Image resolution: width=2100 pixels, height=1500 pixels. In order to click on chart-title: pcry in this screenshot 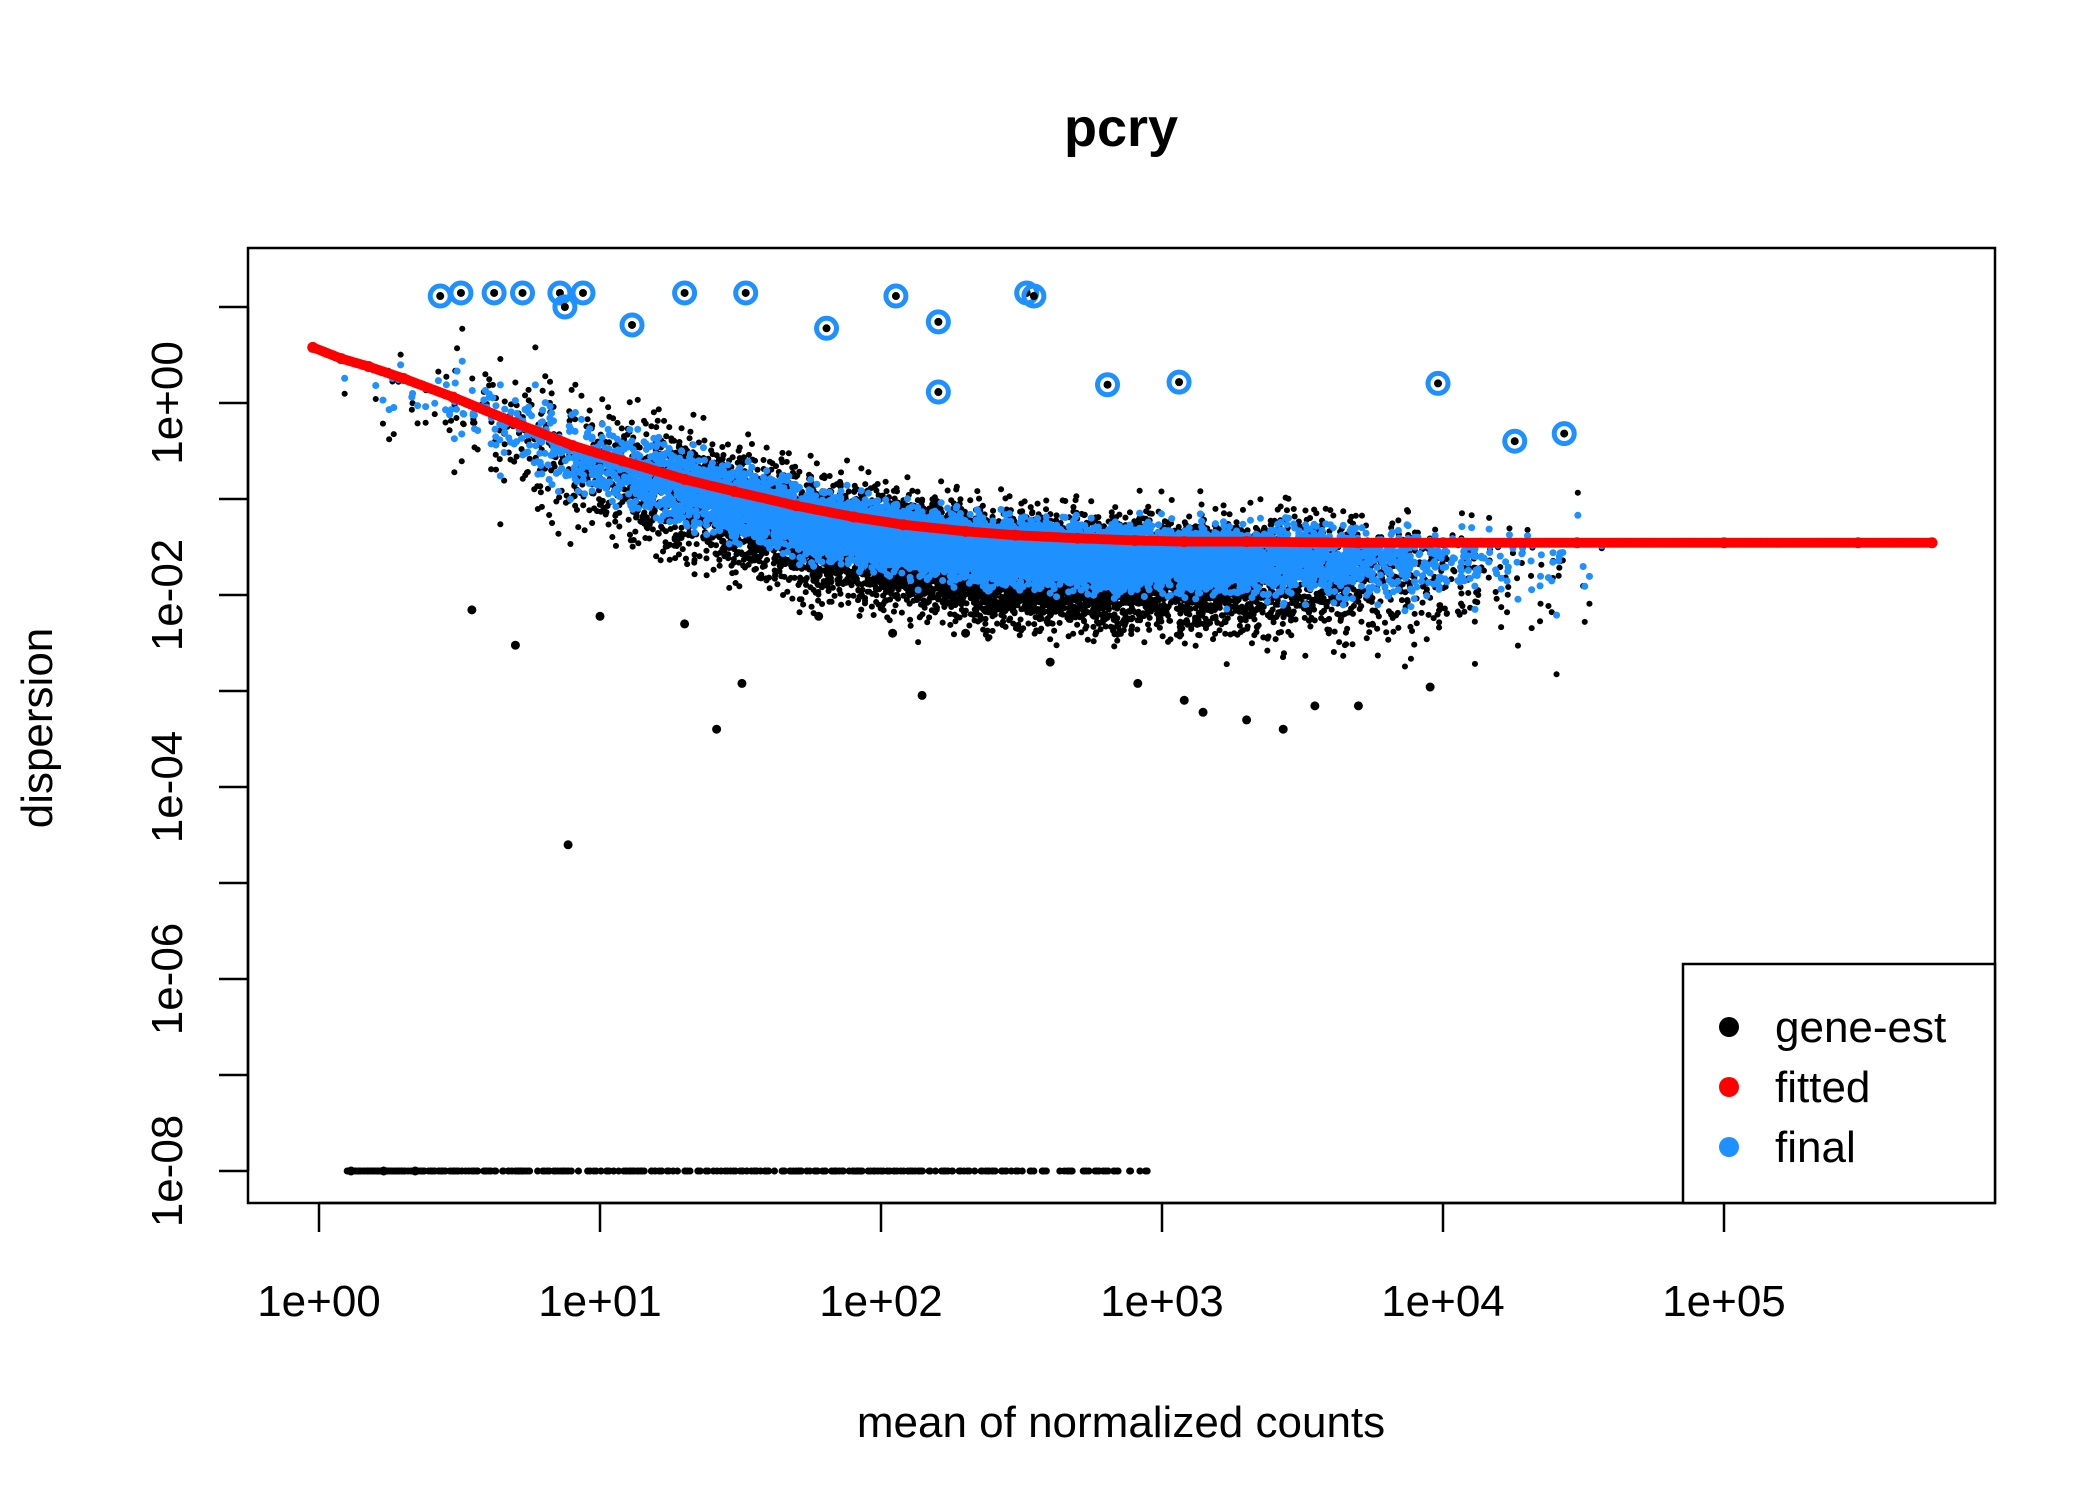, I will do `click(1121, 128)`.